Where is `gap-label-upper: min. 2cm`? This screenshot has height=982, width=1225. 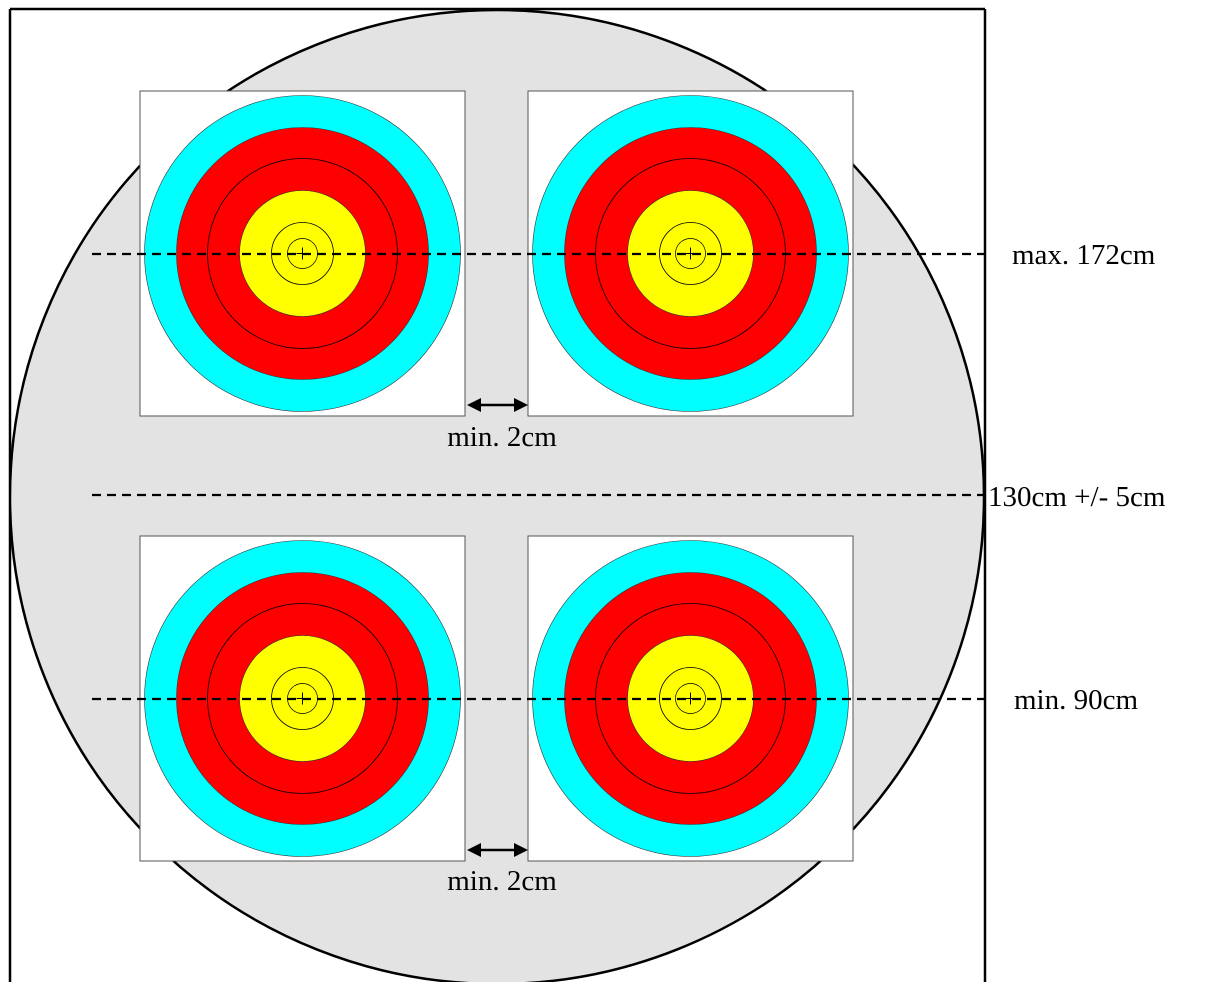 gap-label-upper: min. 2cm is located at coordinates (502, 437).